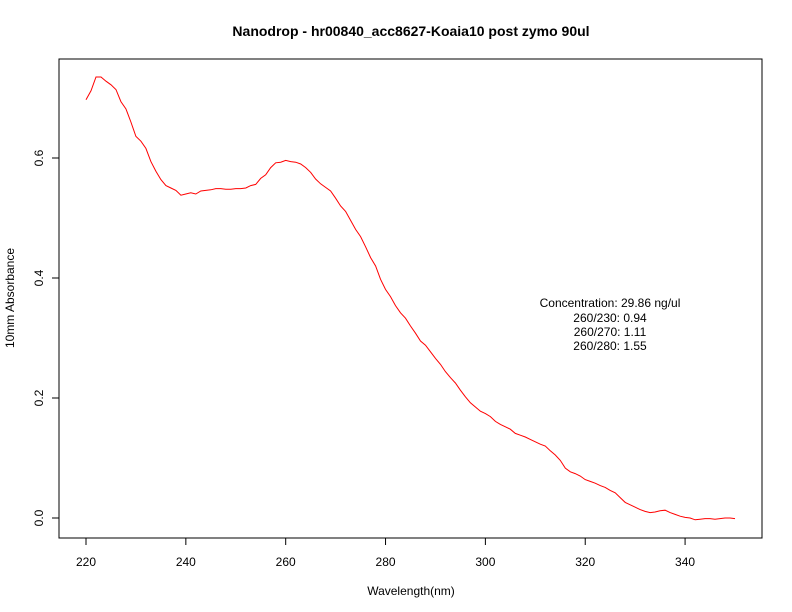 The height and width of the screenshot is (612, 792). Describe the element at coordinates (386, 562) in the screenshot. I see `x-tick-label: 280` at that location.